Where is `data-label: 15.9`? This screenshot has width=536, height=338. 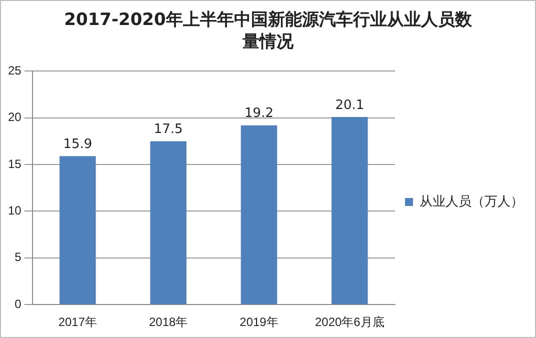 data-label: 15.9 is located at coordinates (77, 144).